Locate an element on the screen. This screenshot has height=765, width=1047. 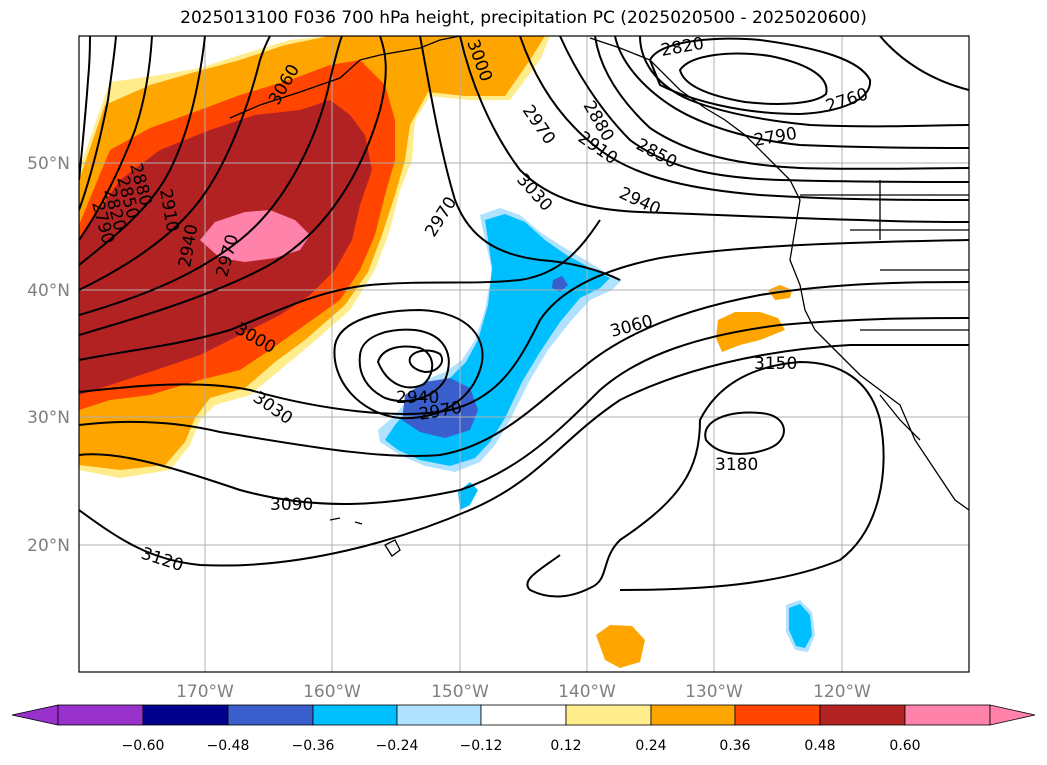
colorbar-tick-label: −0.48 is located at coordinates (228, 746).